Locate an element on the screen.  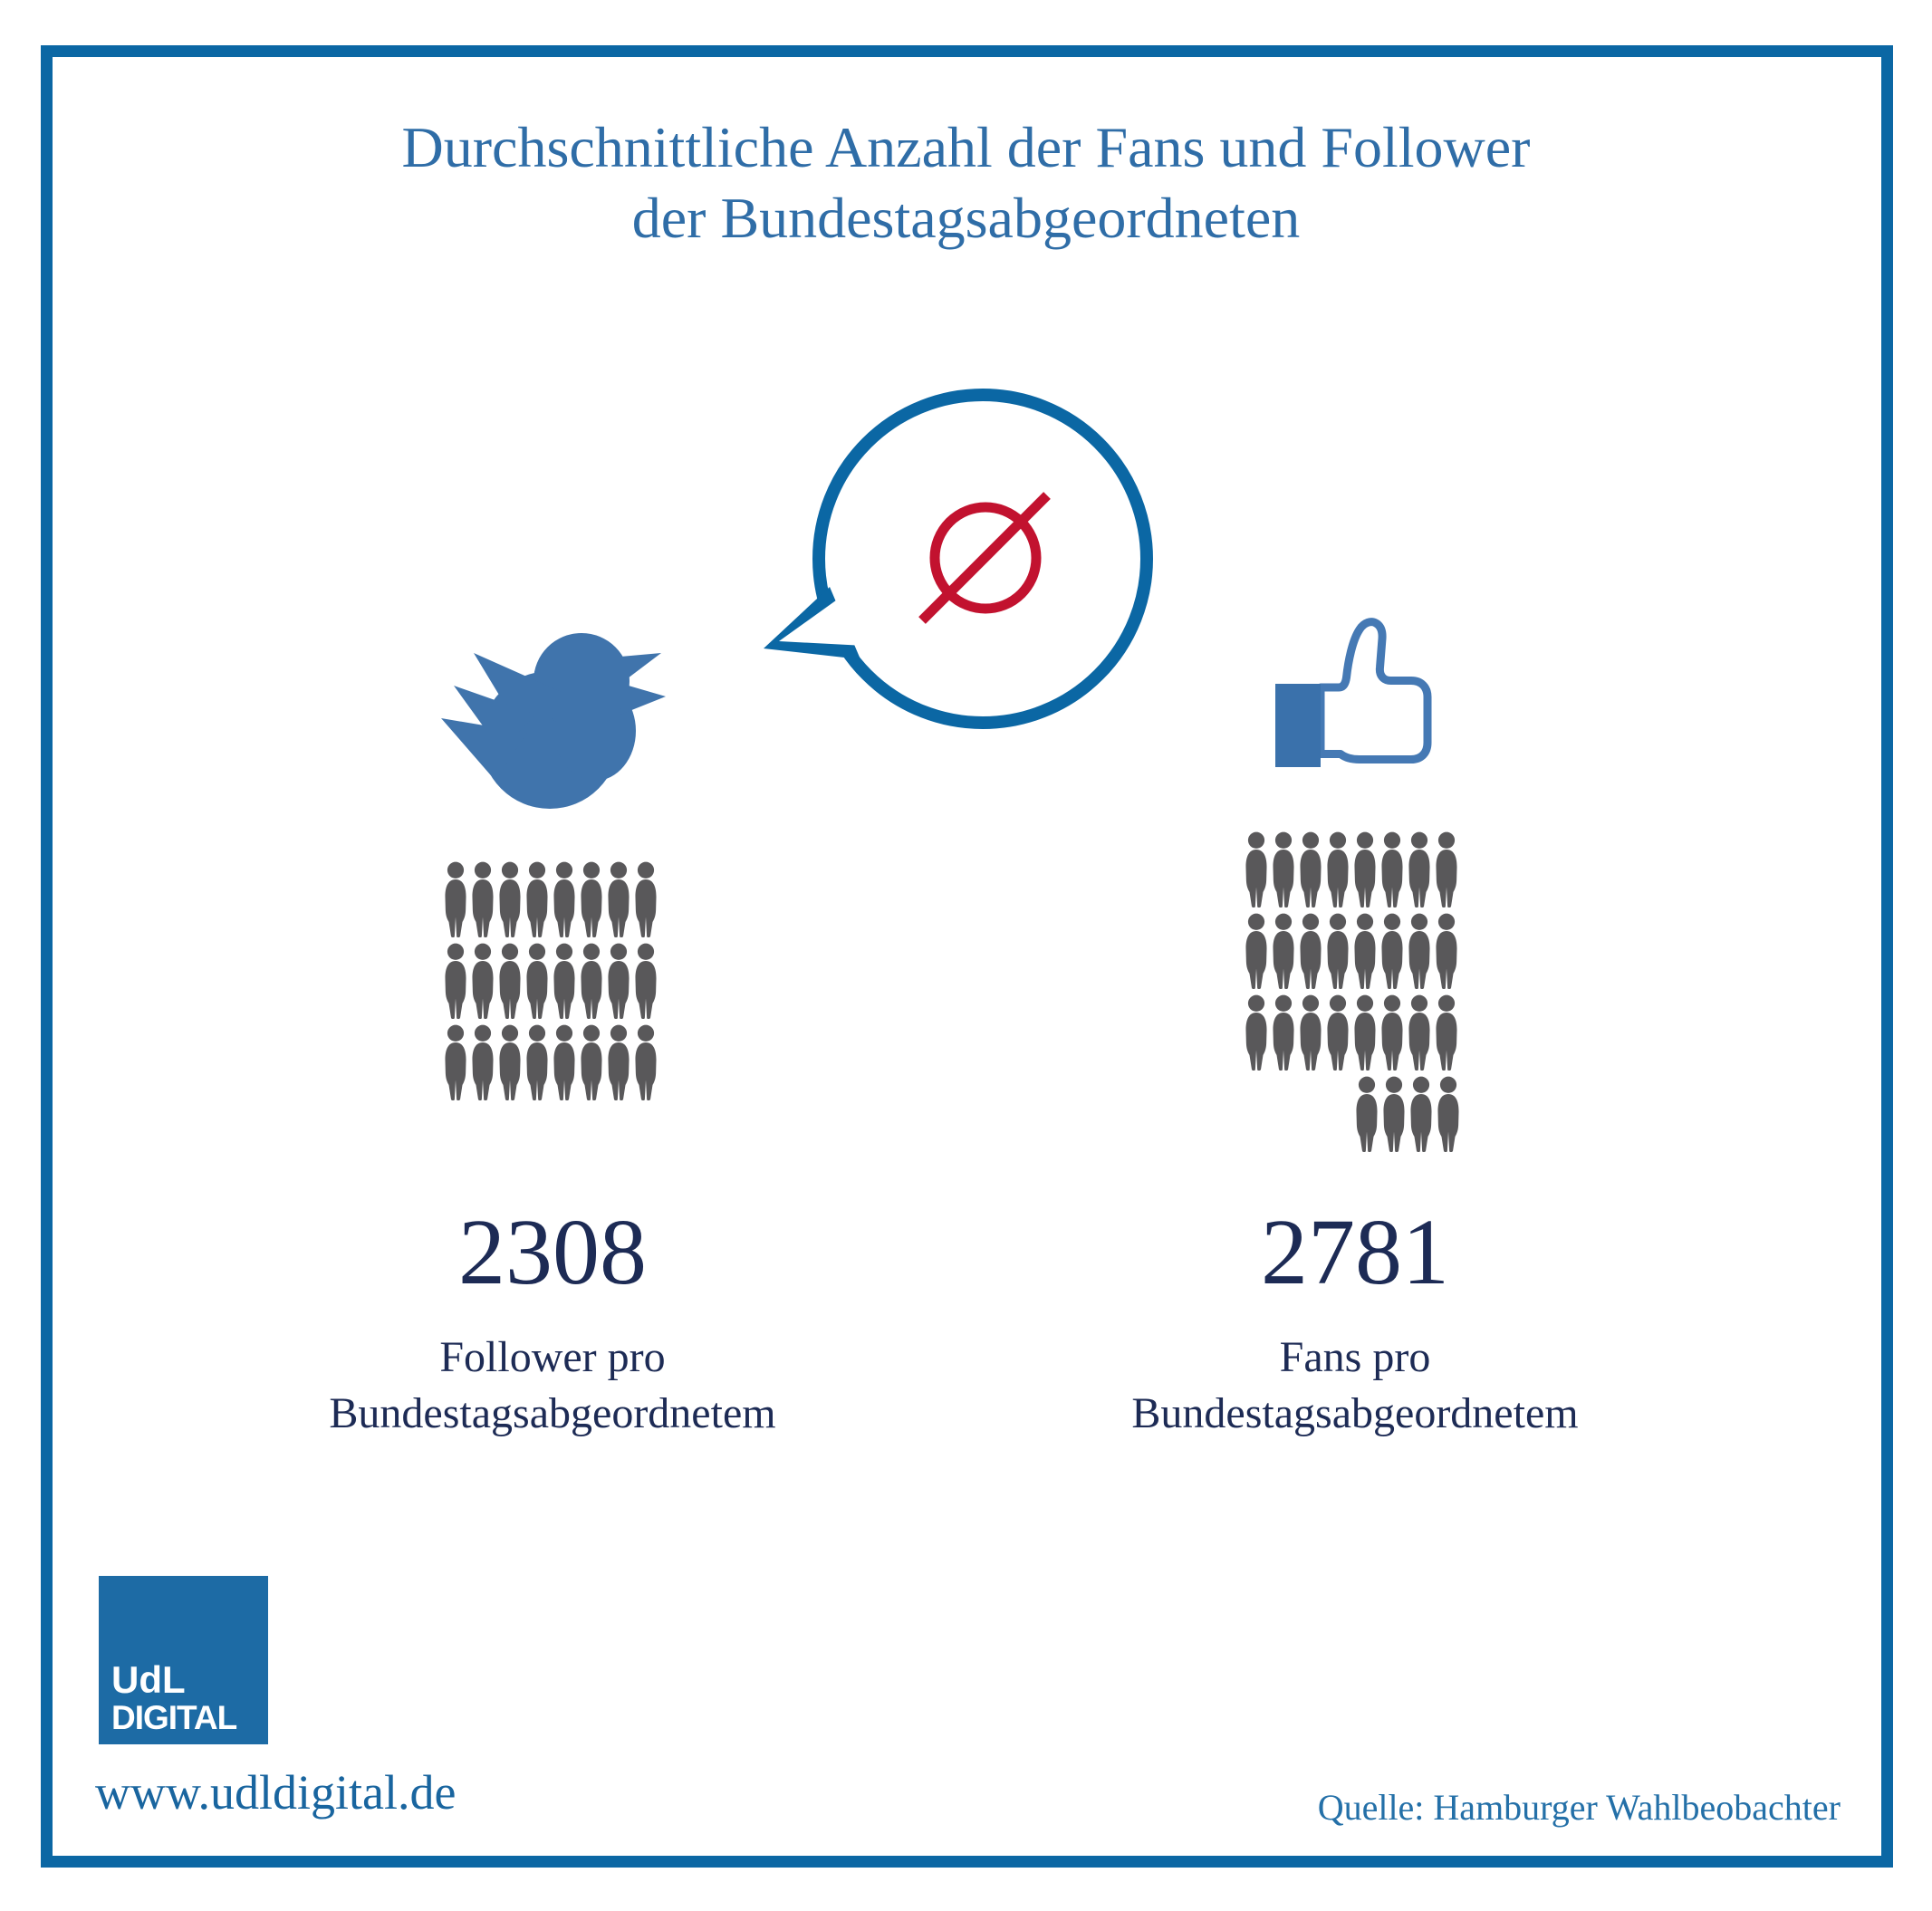
fans-pictogram is located at coordinates (1352, 994).